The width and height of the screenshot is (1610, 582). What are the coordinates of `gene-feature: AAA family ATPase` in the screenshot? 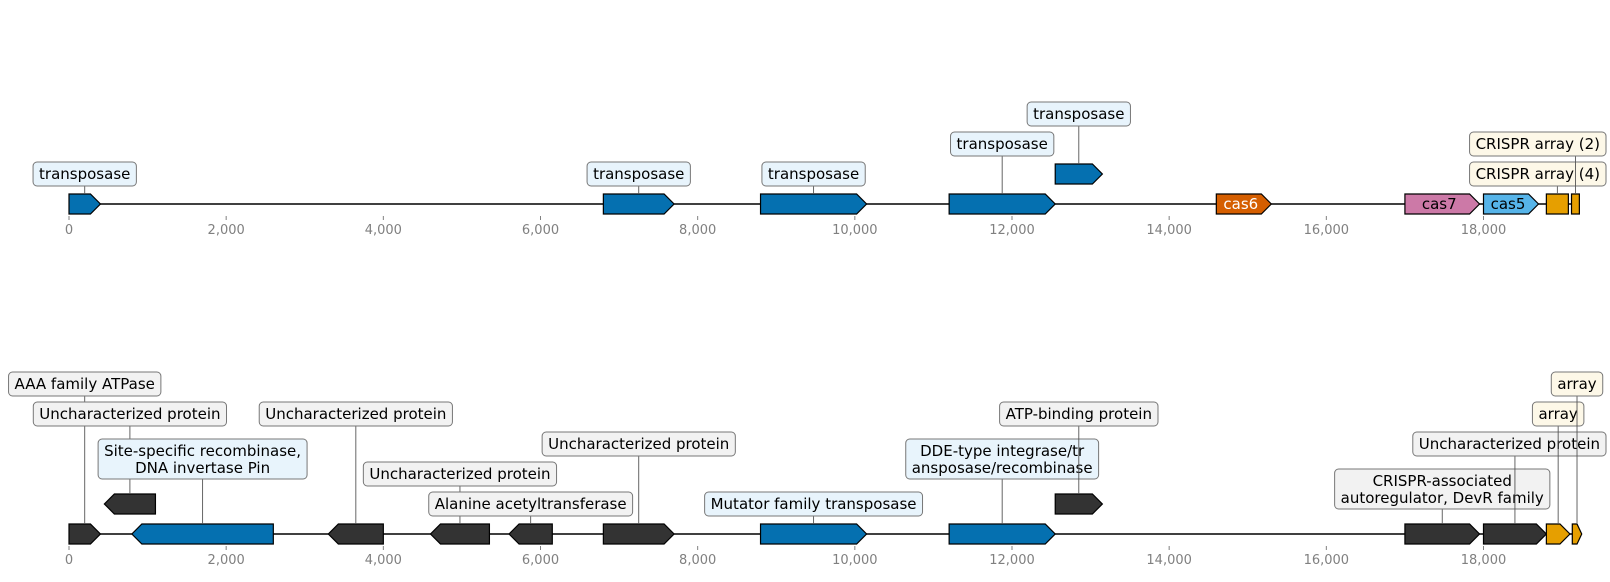 It's located at (85, 458).